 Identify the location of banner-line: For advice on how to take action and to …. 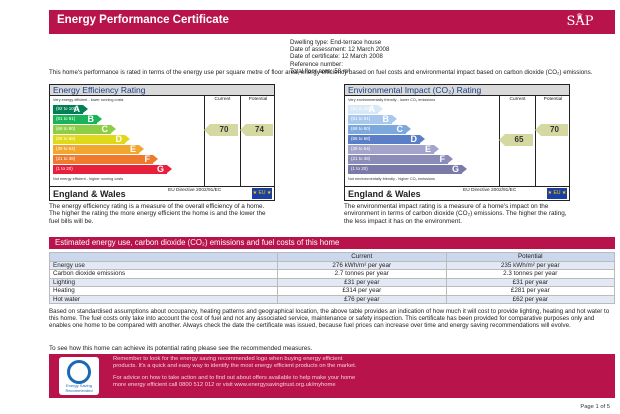
(234, 378).